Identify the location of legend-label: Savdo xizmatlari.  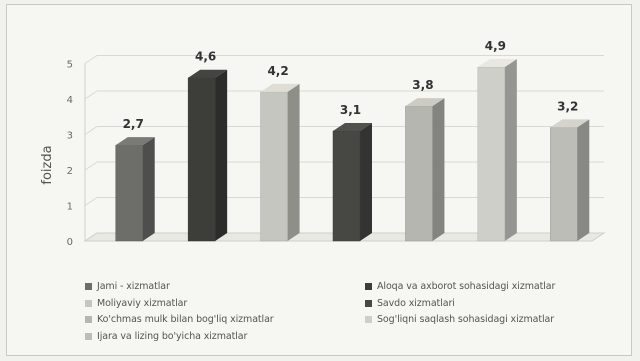
(416, 303).